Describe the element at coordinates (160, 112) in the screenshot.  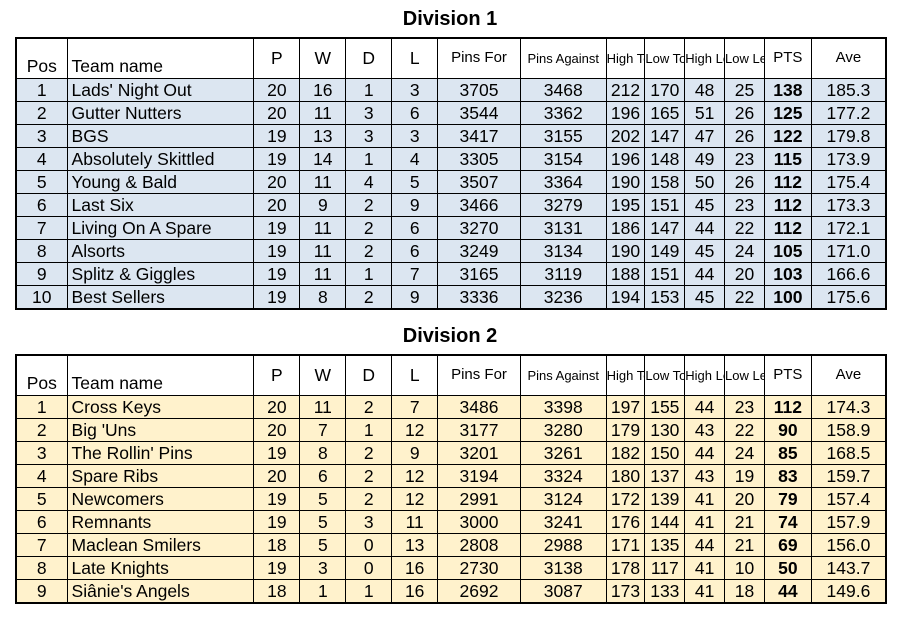
I see `cell-team-name: Gutter Nutters` at that location.